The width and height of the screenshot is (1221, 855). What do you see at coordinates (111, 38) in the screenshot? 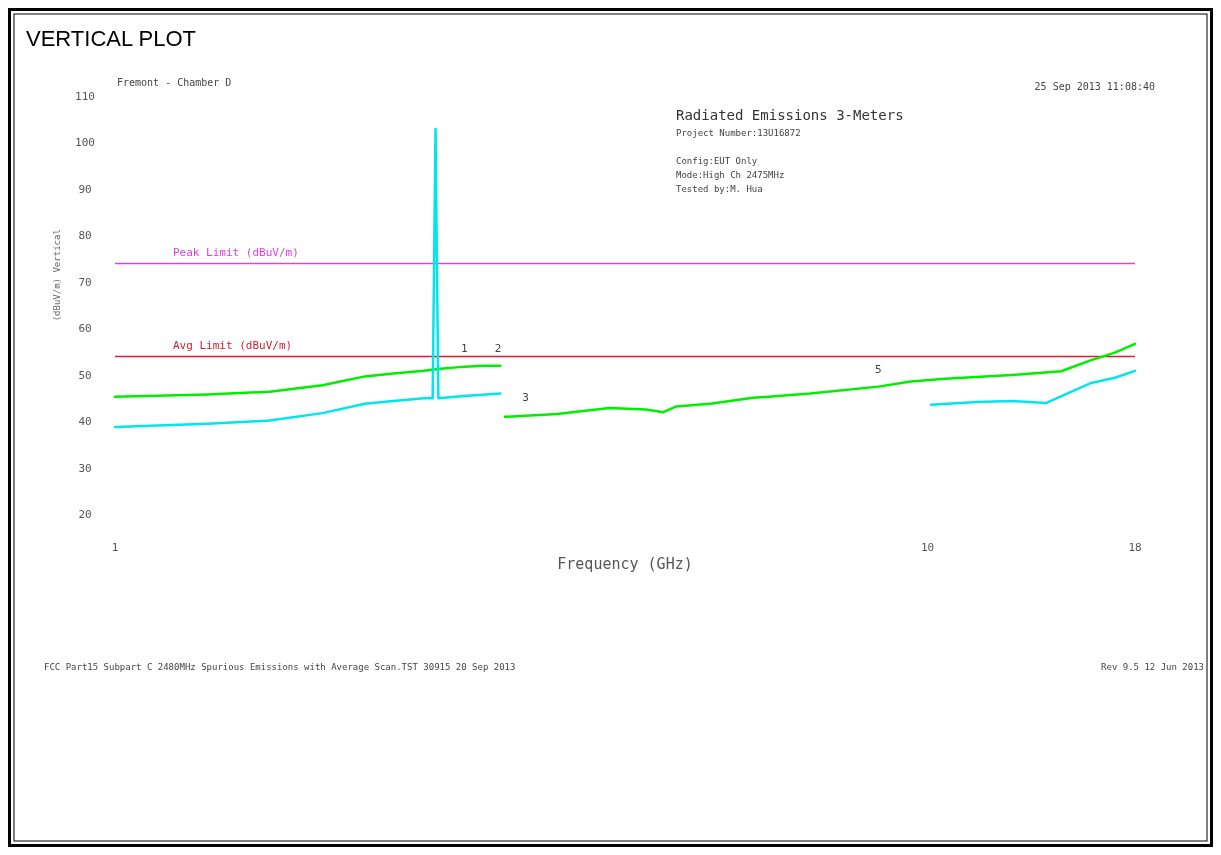
I see `chart-title: VERTICAL PLOT` at bounding box center [111, 38].